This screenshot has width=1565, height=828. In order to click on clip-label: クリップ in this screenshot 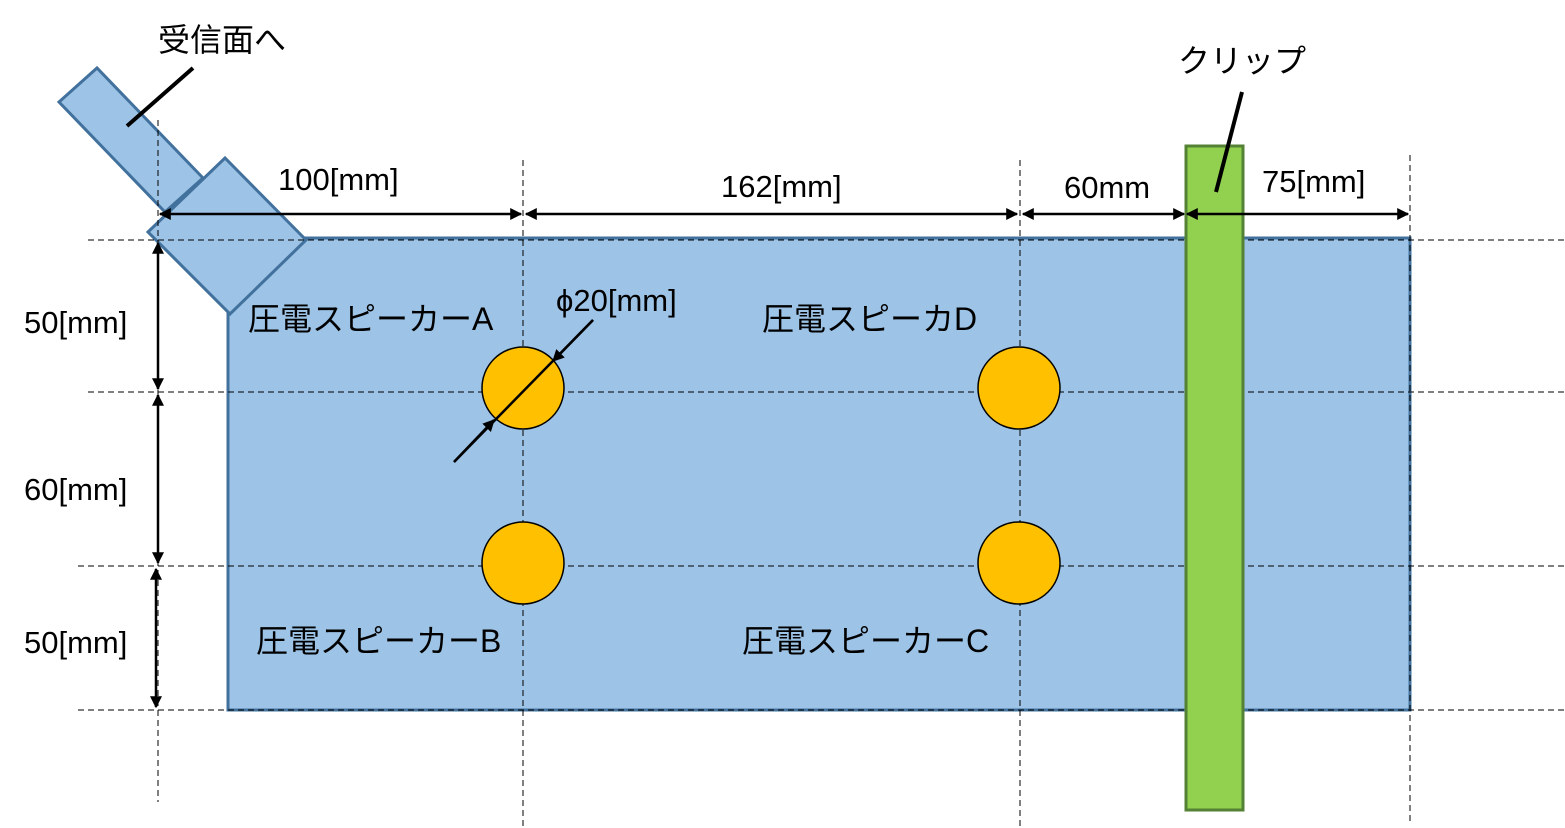, I will do `click(1242, 61)`.